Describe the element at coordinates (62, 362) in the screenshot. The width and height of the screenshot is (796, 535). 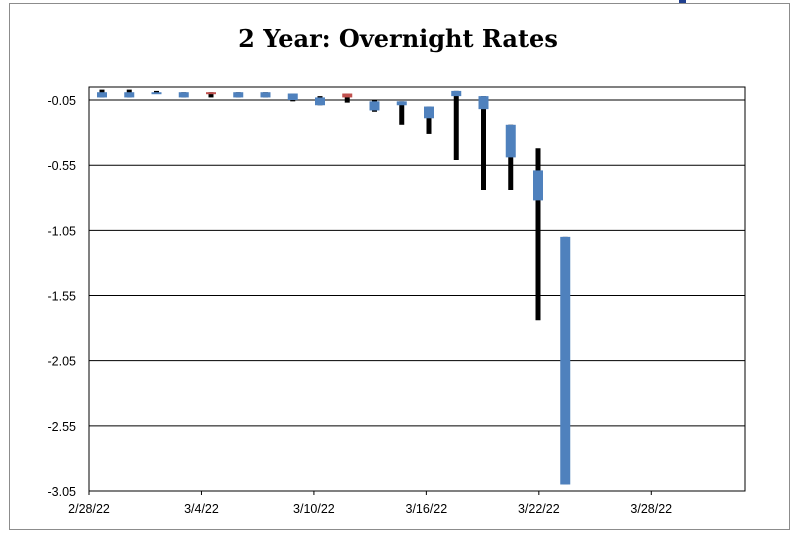
I see `y-tick-label: -2.05` at that location.